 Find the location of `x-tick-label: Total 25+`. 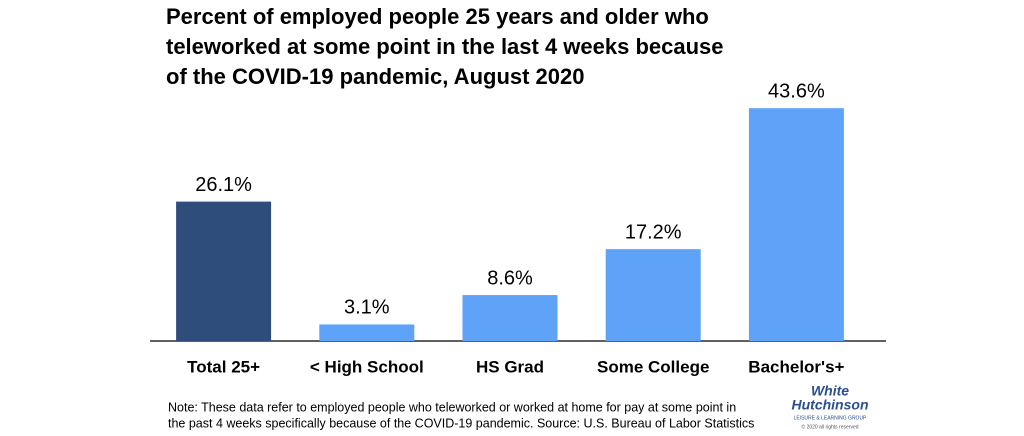

x-tick-label: Total 25+ is located at coordinates (223, 366).